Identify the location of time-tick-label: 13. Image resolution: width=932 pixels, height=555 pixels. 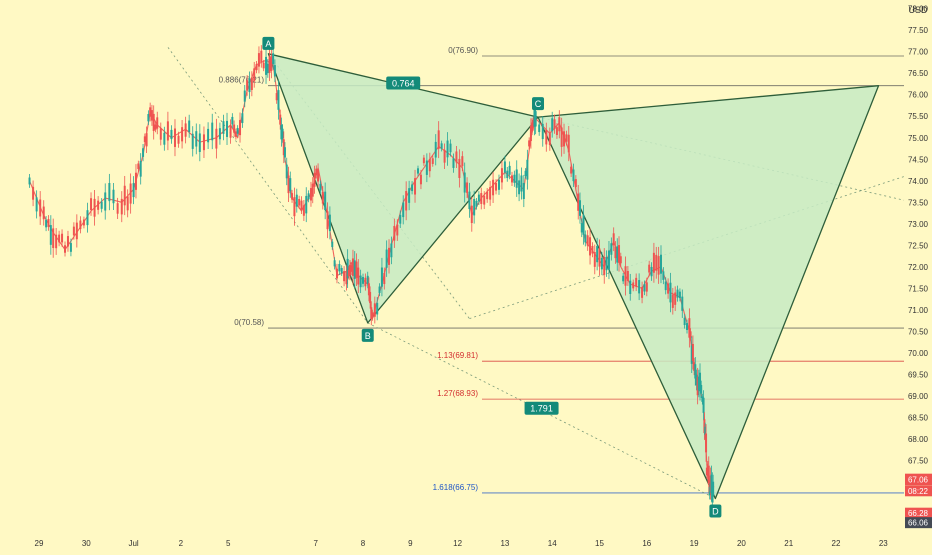
(504, 543).